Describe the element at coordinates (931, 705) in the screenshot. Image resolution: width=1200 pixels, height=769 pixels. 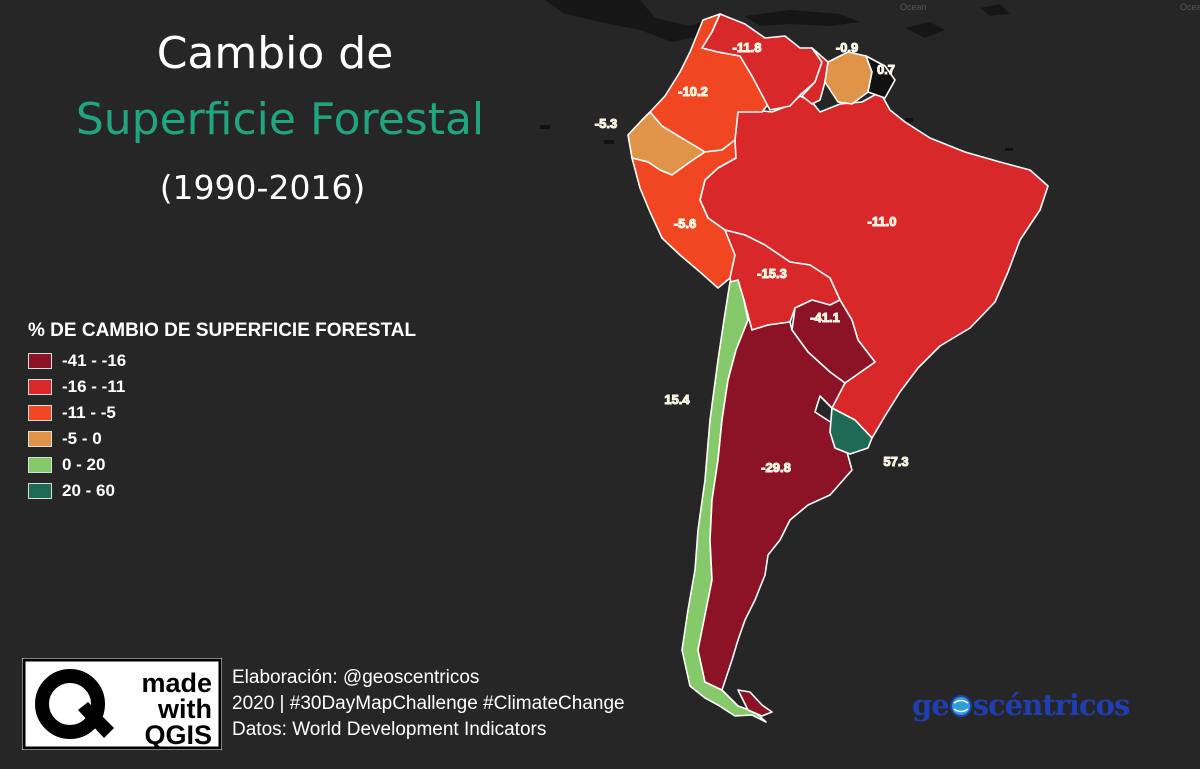
I see `brand-text-start: ge` at that location.